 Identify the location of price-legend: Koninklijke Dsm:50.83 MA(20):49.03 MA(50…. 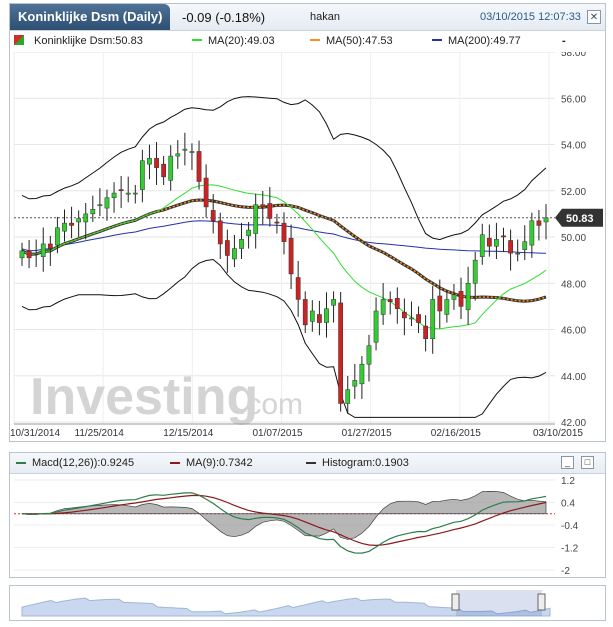
(307, 41).